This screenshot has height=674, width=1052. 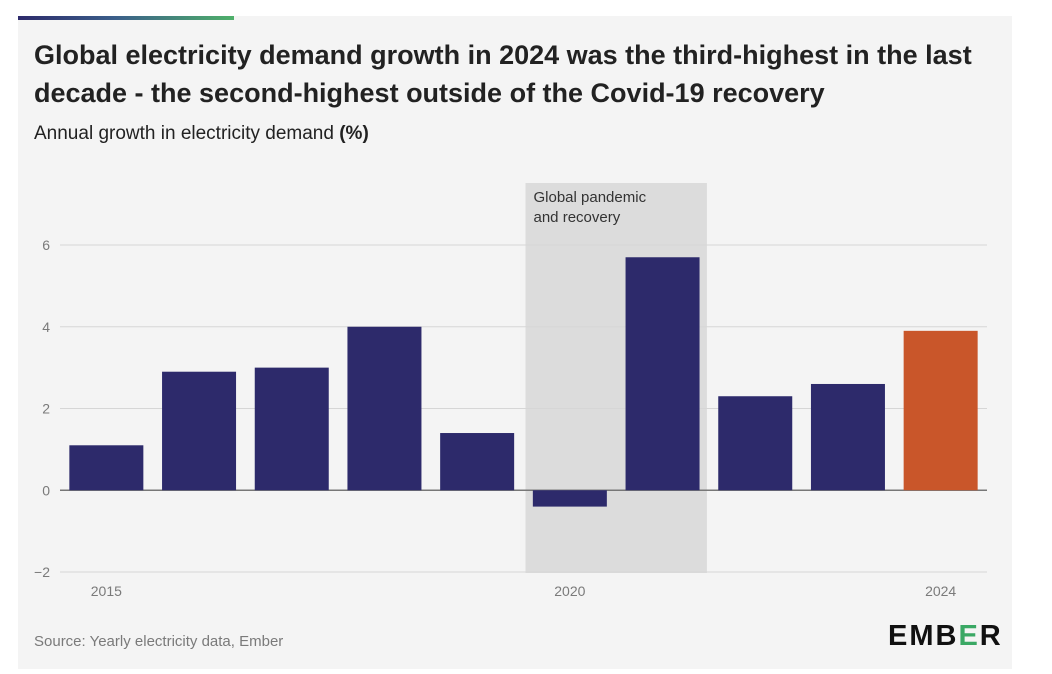 I want to click on bar-2019, so click(x=477, y=462).